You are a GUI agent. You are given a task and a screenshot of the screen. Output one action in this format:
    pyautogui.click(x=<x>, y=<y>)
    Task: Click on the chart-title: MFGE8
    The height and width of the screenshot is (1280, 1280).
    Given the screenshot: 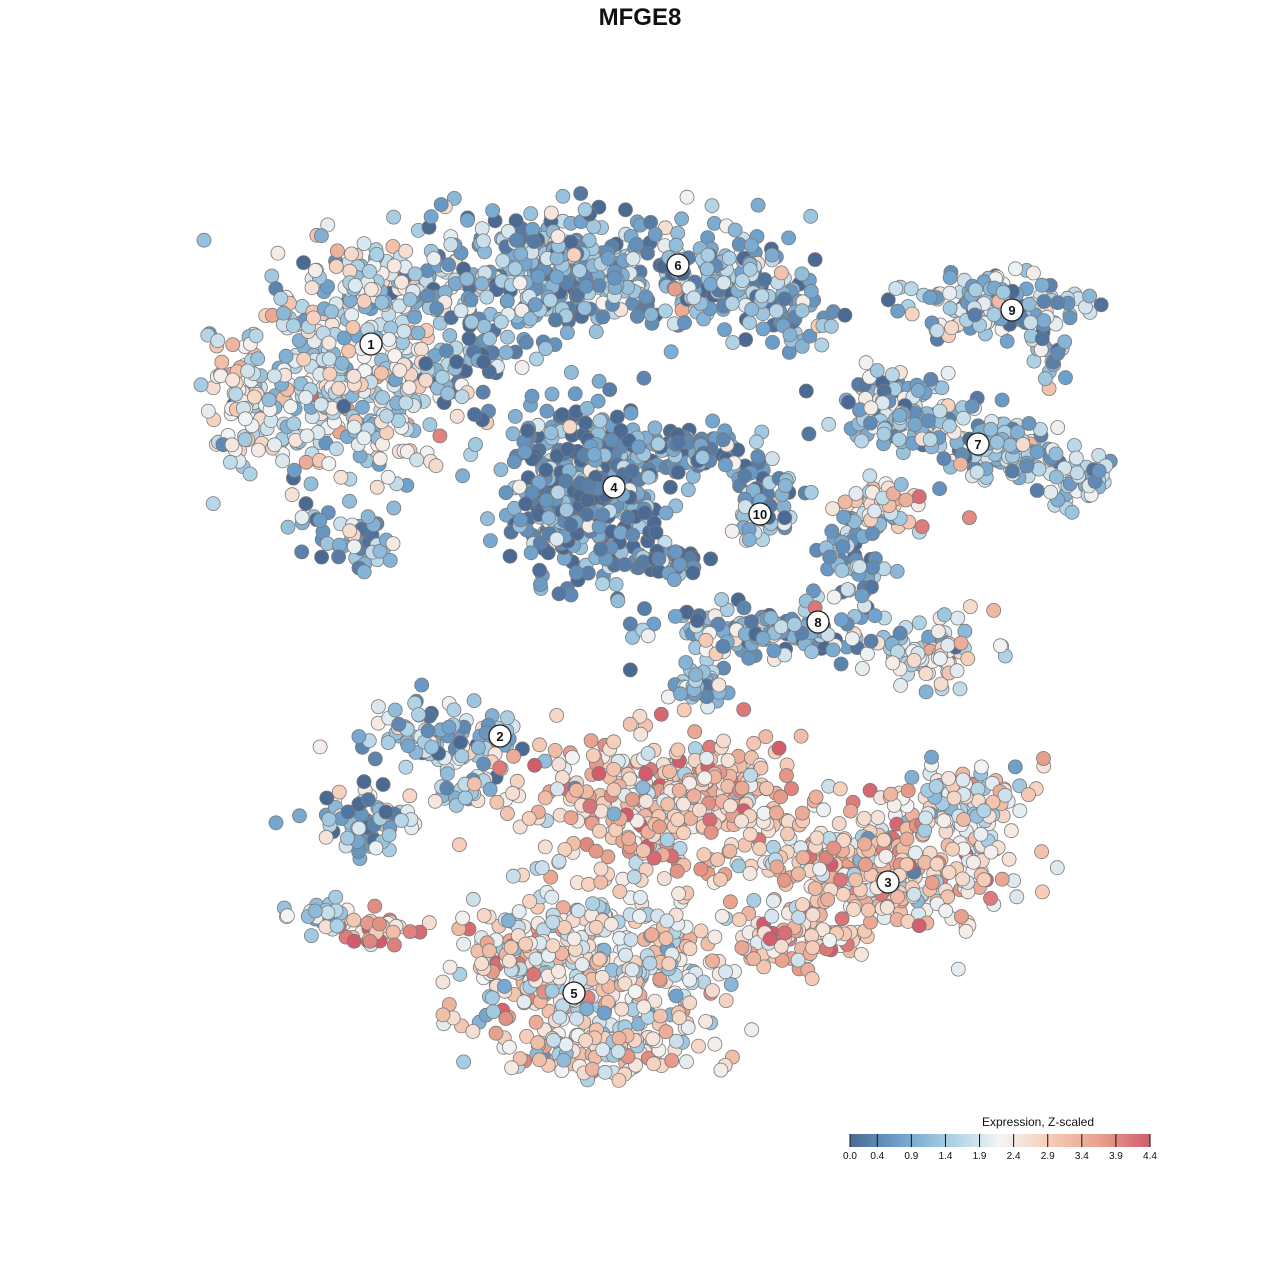 What is the action you would take?
    pyautogui.click(x=640, y=17)
    